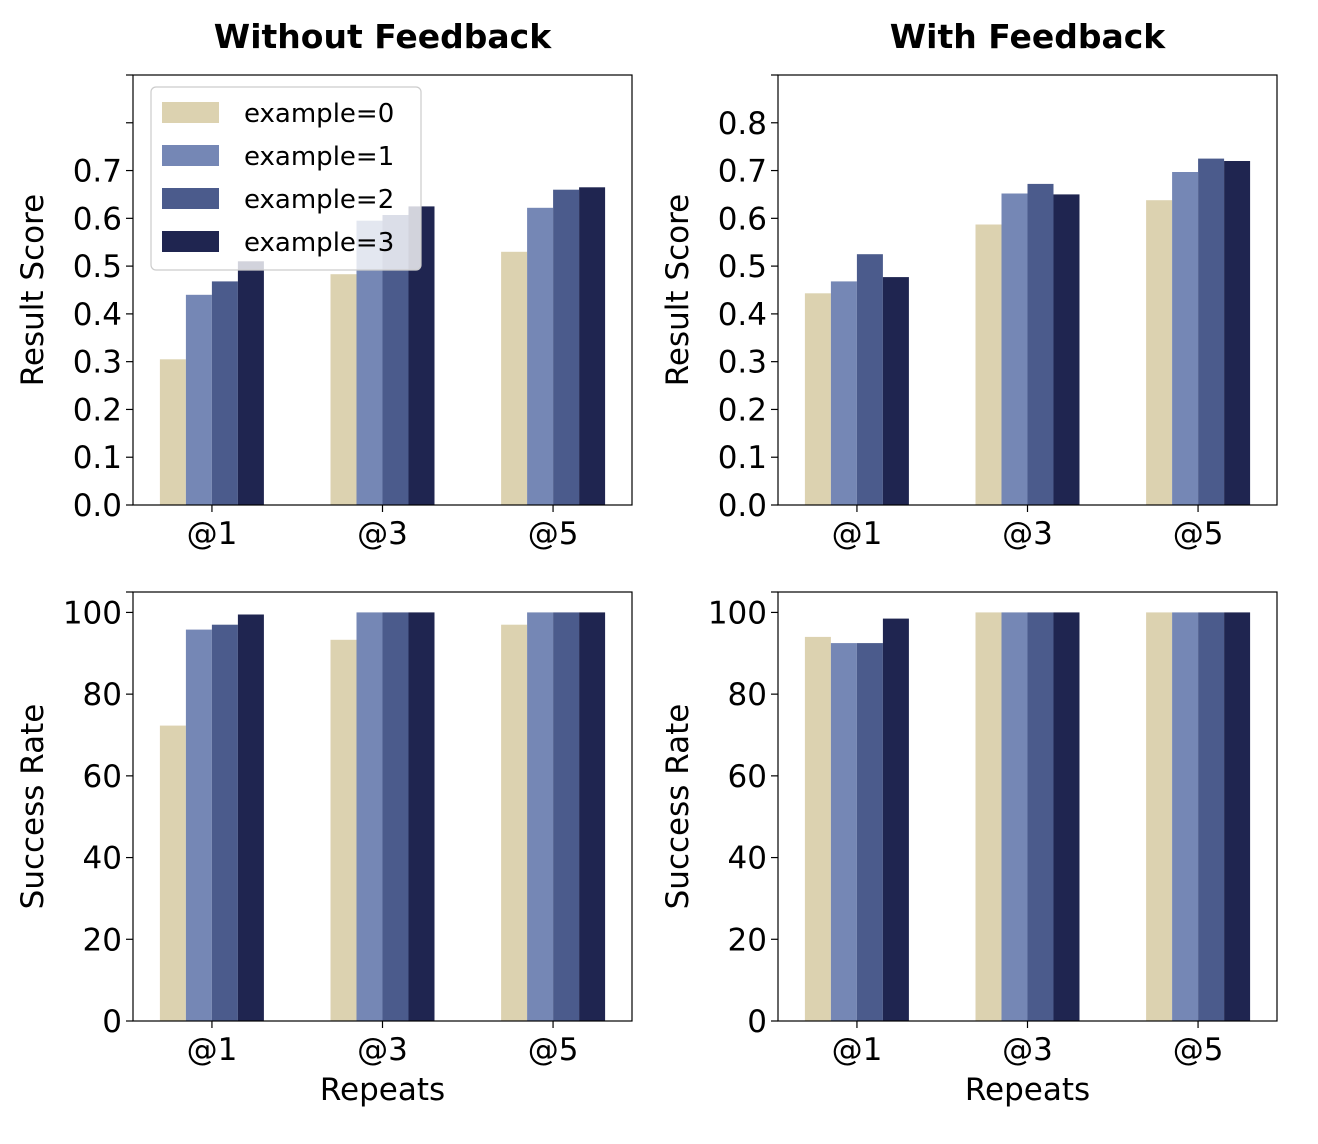  Describe the element at coordinates (817, 399) in the screenshot. I see `bar-rs-with-s0-c0` at that location.